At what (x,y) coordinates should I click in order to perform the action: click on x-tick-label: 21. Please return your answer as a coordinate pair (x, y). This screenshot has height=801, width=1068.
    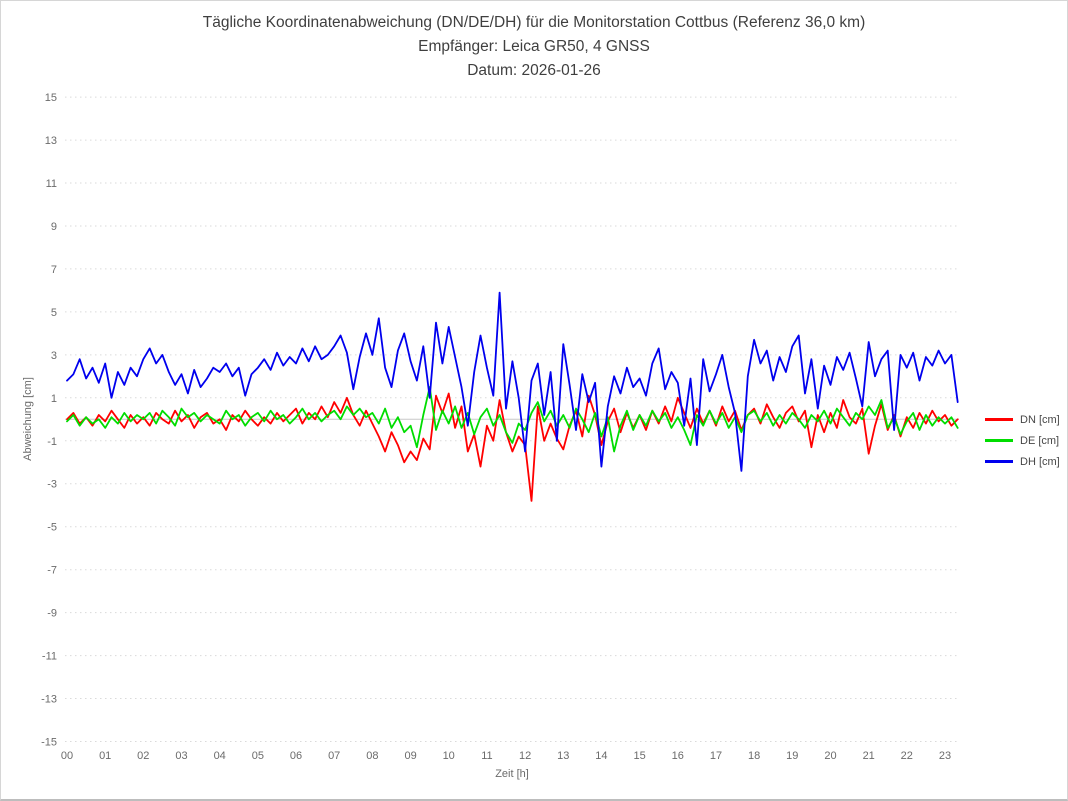
    Looking at the image, I should click on (869, 756).